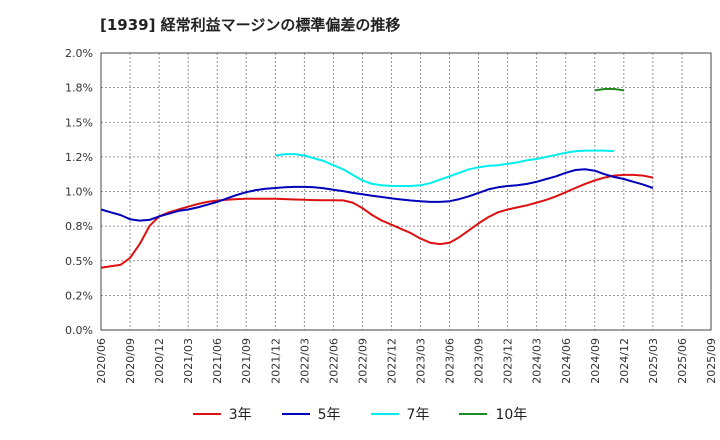 The height and width of the screenshot is (440, 720). What do you see at coordinates (479, 361) in the screenshot?
I see `x-tick-label: 2023/09` at bounding box center [479, 361].